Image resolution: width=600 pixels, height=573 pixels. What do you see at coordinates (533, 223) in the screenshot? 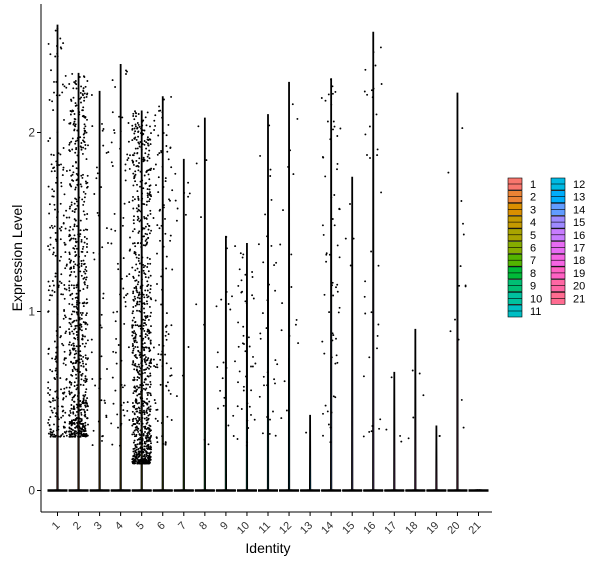
I see `legend-label-4: 4` at bounding box center [533, 223].